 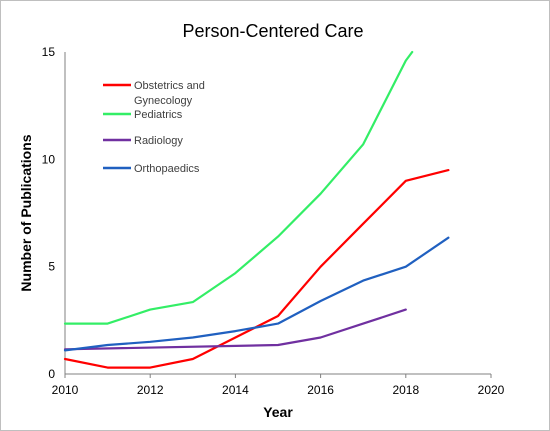 I want to click on x-tick-label: 2010, so click(x=65, y=390).